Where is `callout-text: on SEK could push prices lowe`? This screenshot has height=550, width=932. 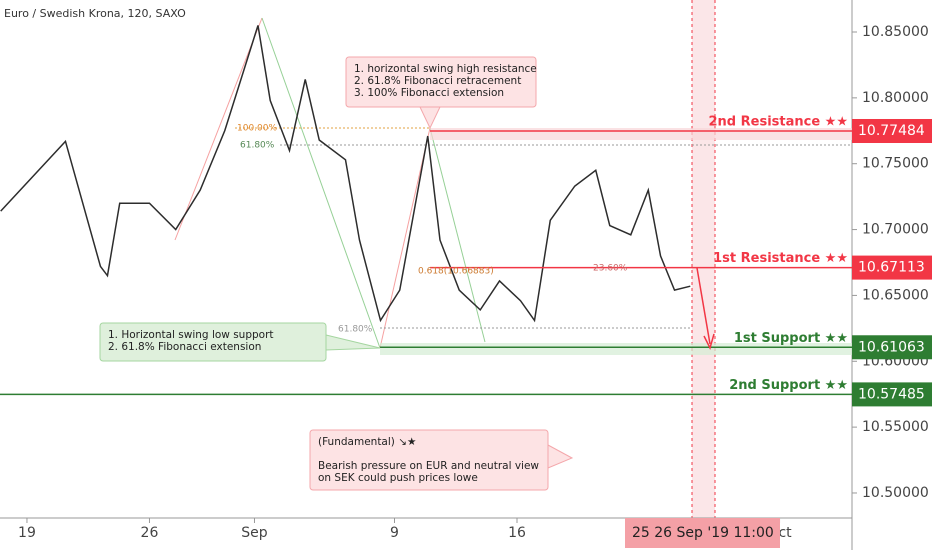
callout-text: on SEK could push prices lowe is located at coordinates (398, 478).